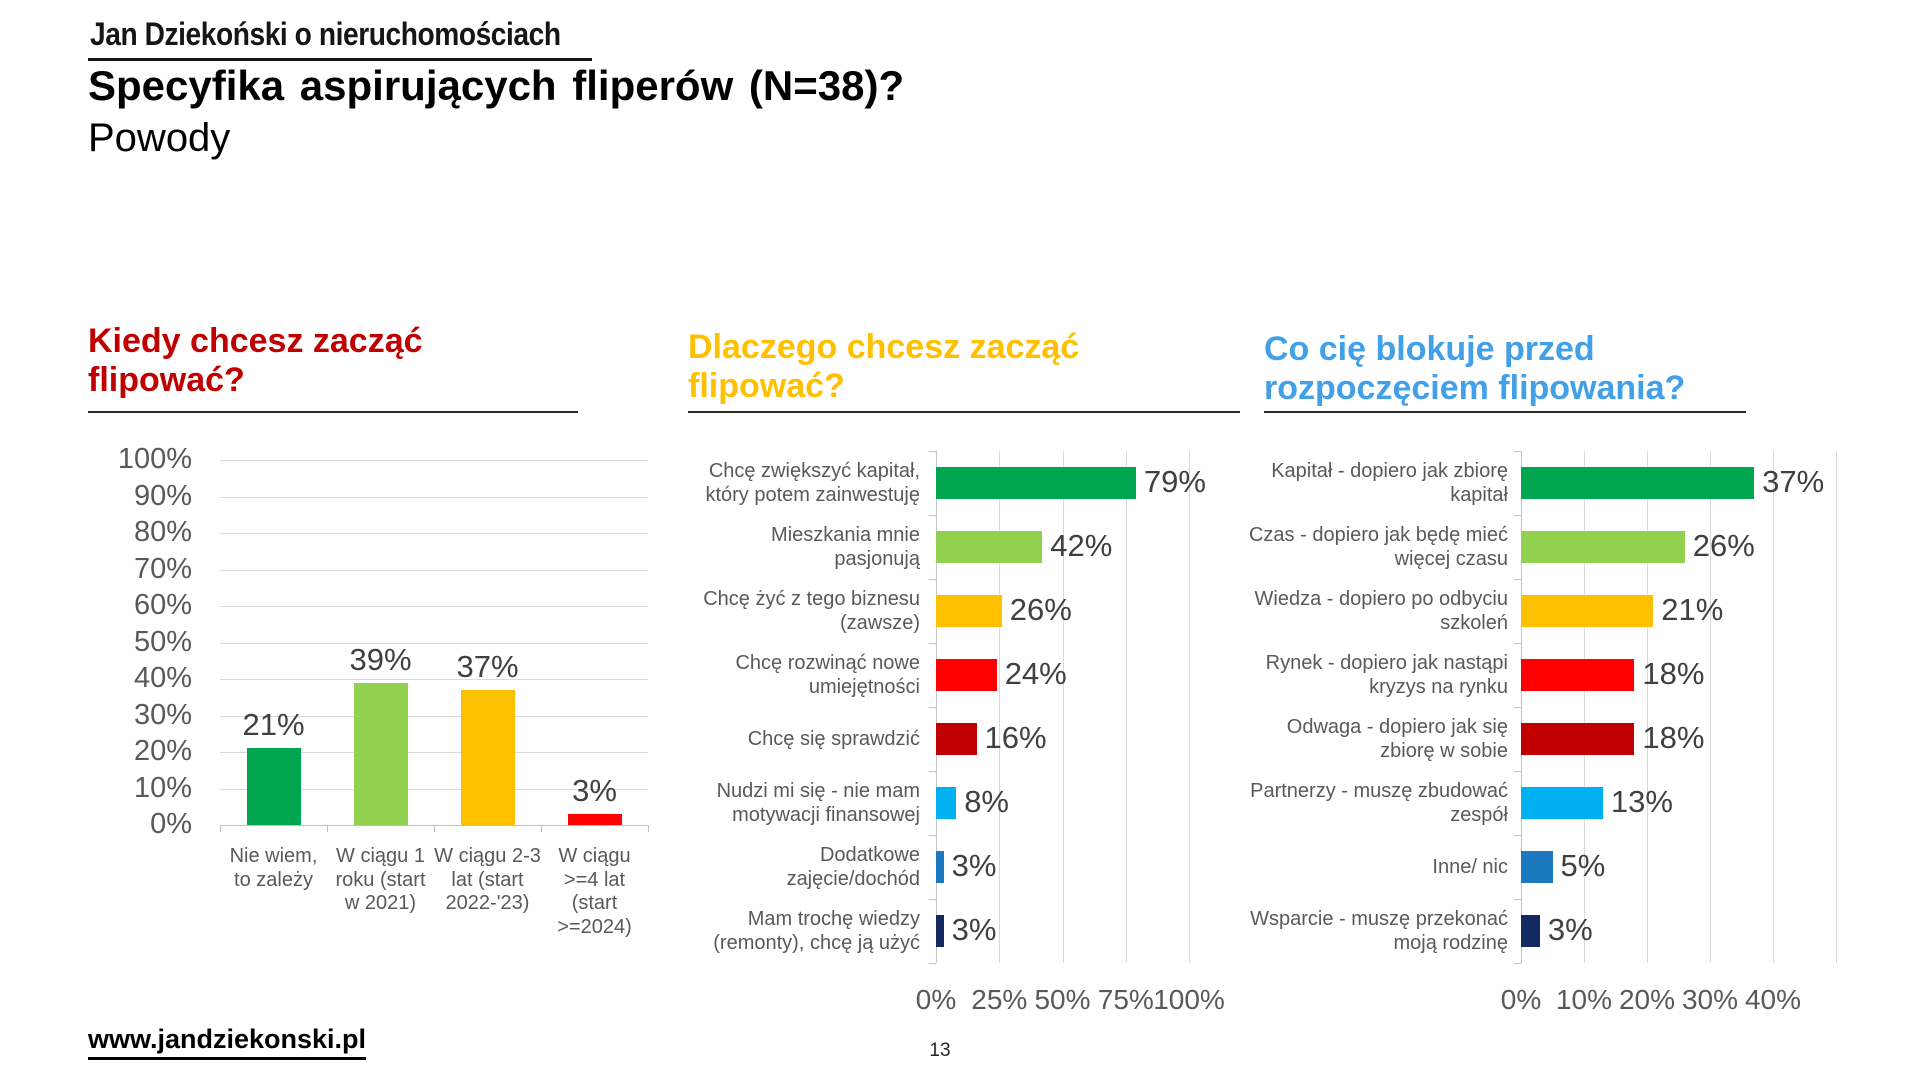  I want to click on category-label: Partnerzy - muszę zbudować zespół, so click(1379, 803).